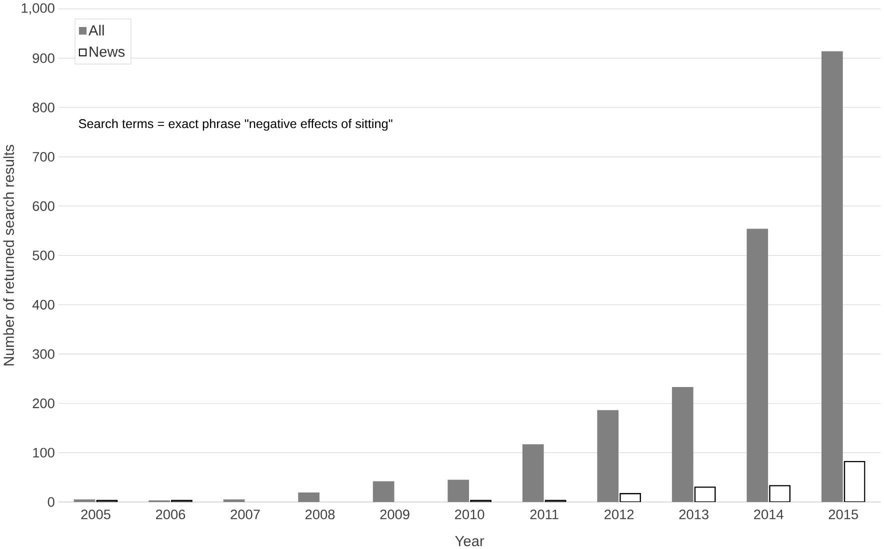  What do you see at coordinates (843, 514) in the screenshot?
I see `x-tick-label: 2015` at bounding box center [843, 514].